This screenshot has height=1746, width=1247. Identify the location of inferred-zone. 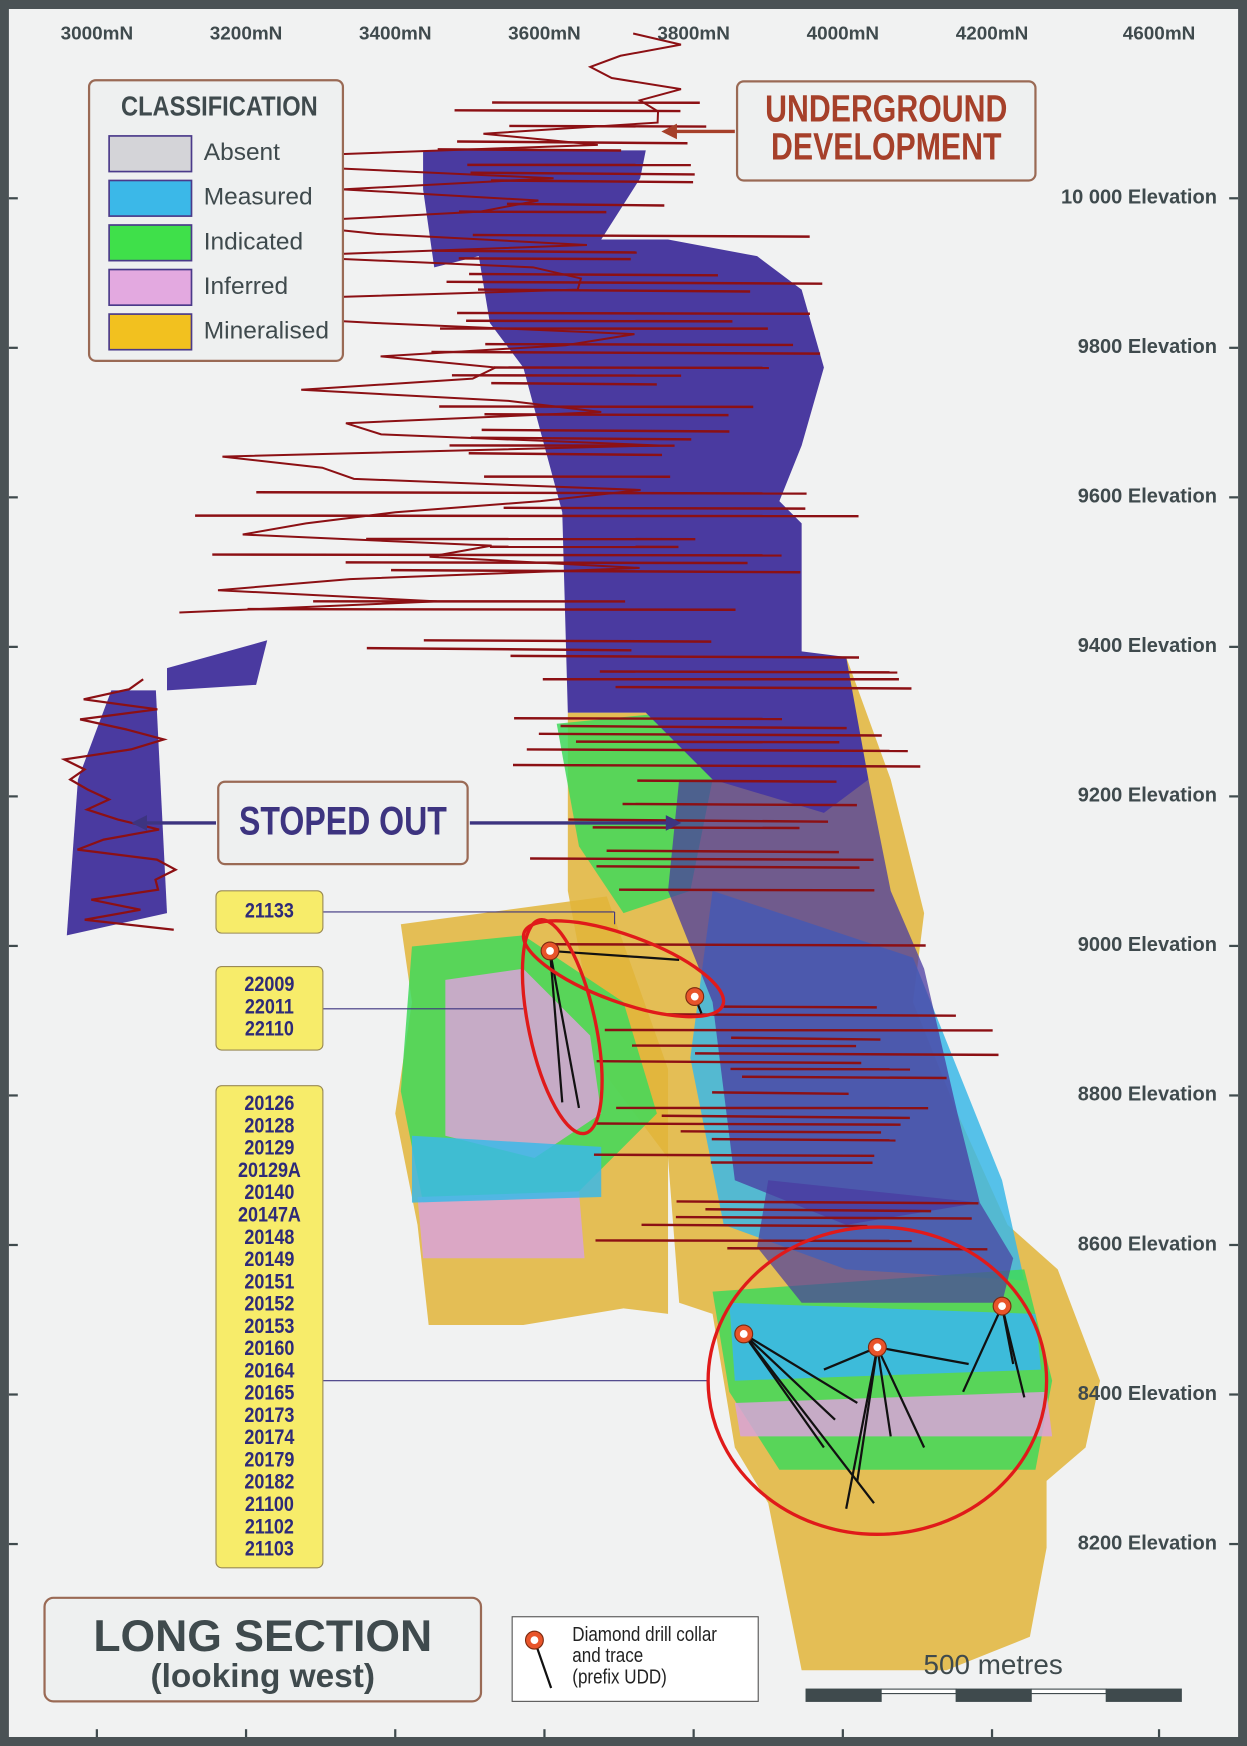
(501, 1225).